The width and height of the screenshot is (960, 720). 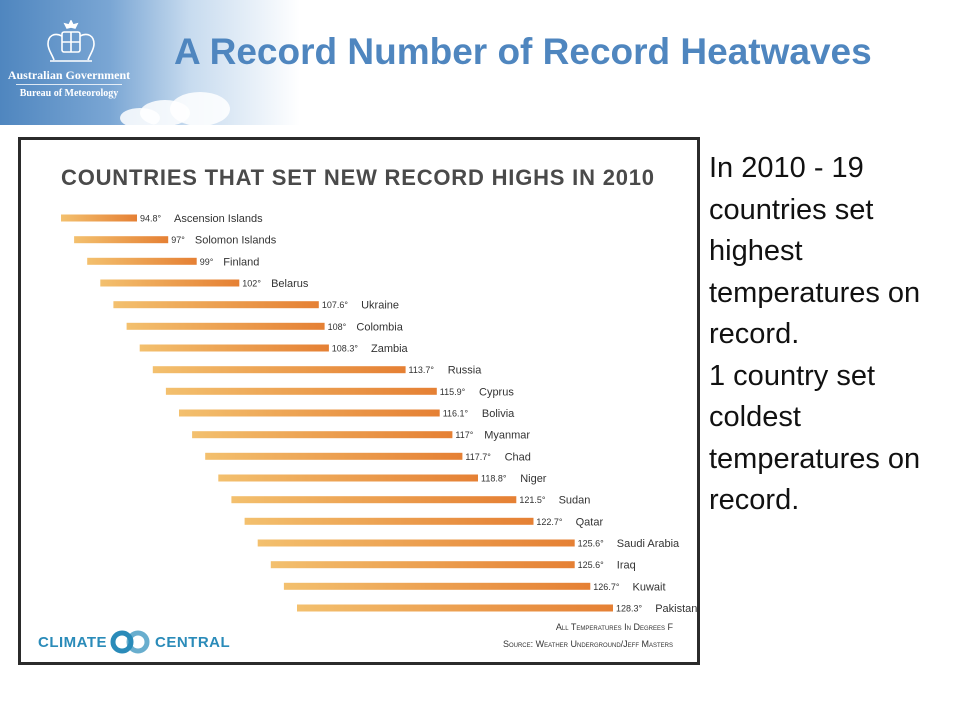 I want to click on value-label: 102°, so click(x=251, y=284).